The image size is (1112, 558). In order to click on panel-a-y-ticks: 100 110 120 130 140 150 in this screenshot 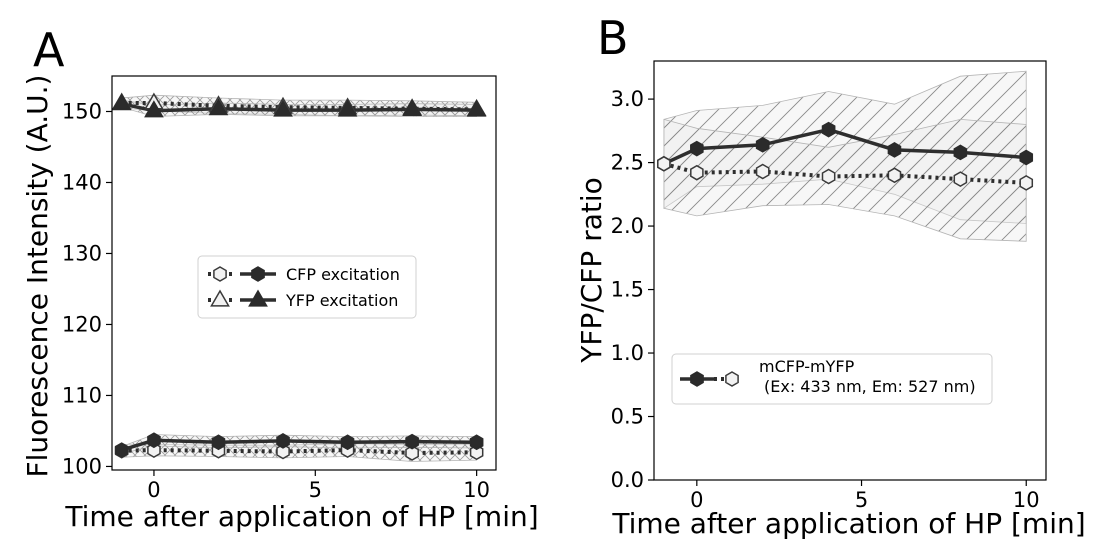, I will do `click(87, 288)`.